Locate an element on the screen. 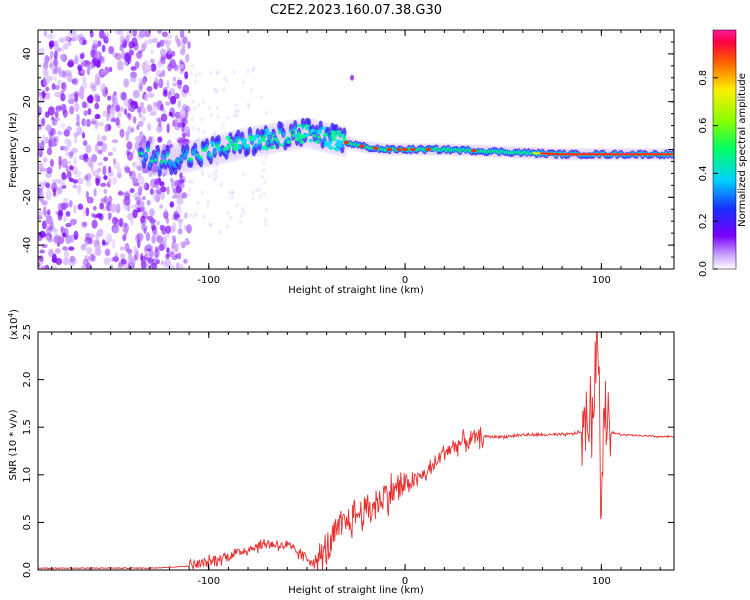  snr-x-tick-label: -100 is located at coordinates (208, 581).